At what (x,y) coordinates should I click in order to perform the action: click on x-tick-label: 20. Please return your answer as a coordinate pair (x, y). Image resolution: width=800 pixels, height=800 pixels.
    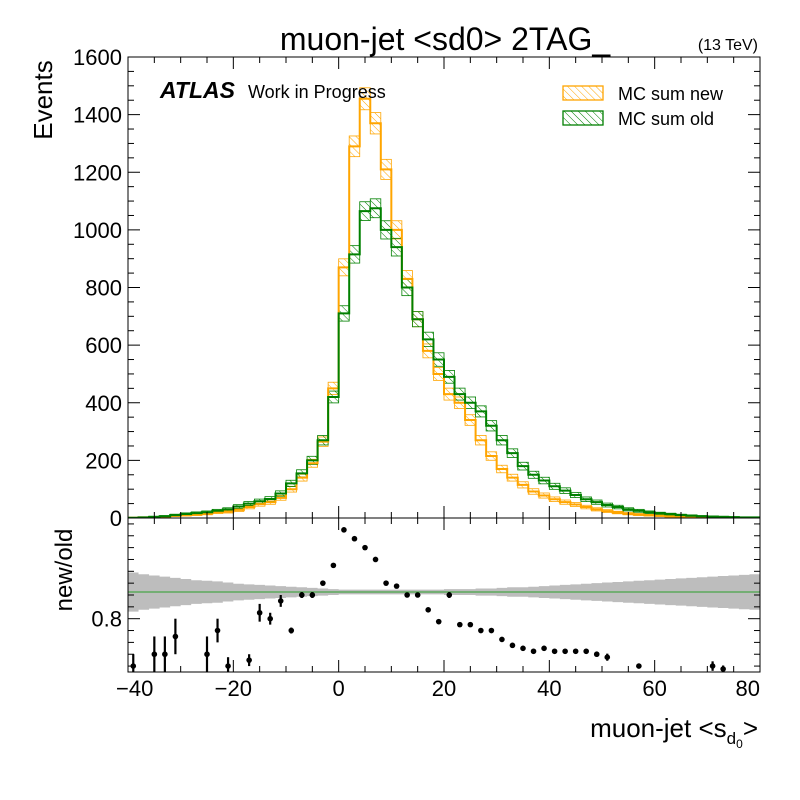
    Looking at the image, I should click on (444, 688).